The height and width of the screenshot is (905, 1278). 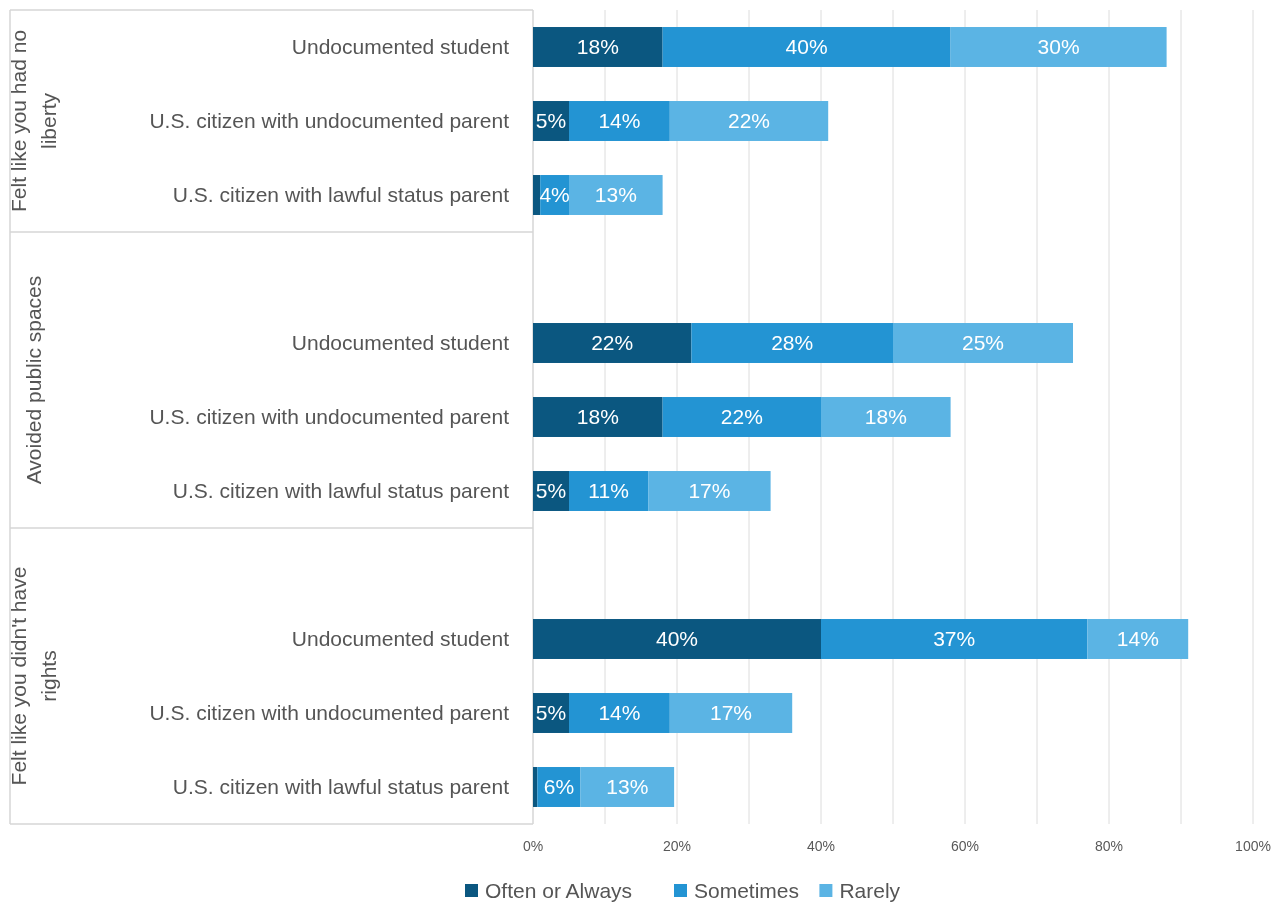 I want to click on x-tick-label: 20%, so click(x=677, y=846).